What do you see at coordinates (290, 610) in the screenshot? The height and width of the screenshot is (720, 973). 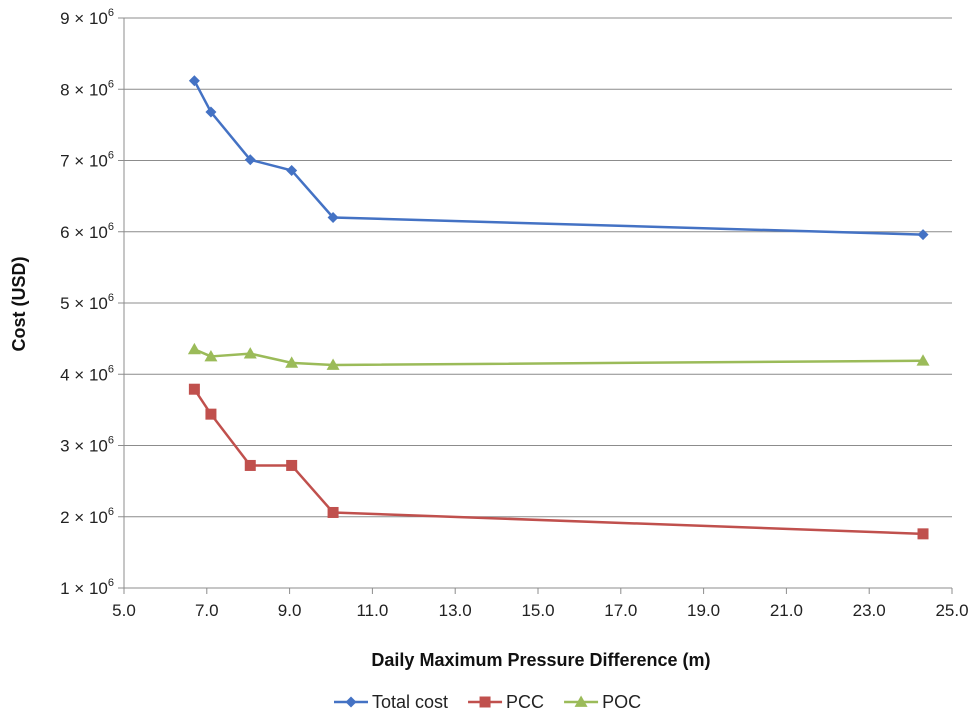 I see `x-tick-label: 9.0` at bounding box center [290, 610].